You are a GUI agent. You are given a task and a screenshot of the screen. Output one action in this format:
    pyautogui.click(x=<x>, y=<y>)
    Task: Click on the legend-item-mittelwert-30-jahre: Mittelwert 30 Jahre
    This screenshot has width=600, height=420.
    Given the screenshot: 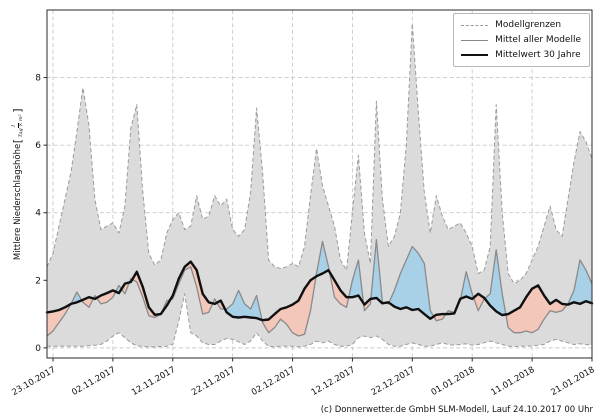 What is the action you would take?
    pyautogui.click(x=521, y=55)
    